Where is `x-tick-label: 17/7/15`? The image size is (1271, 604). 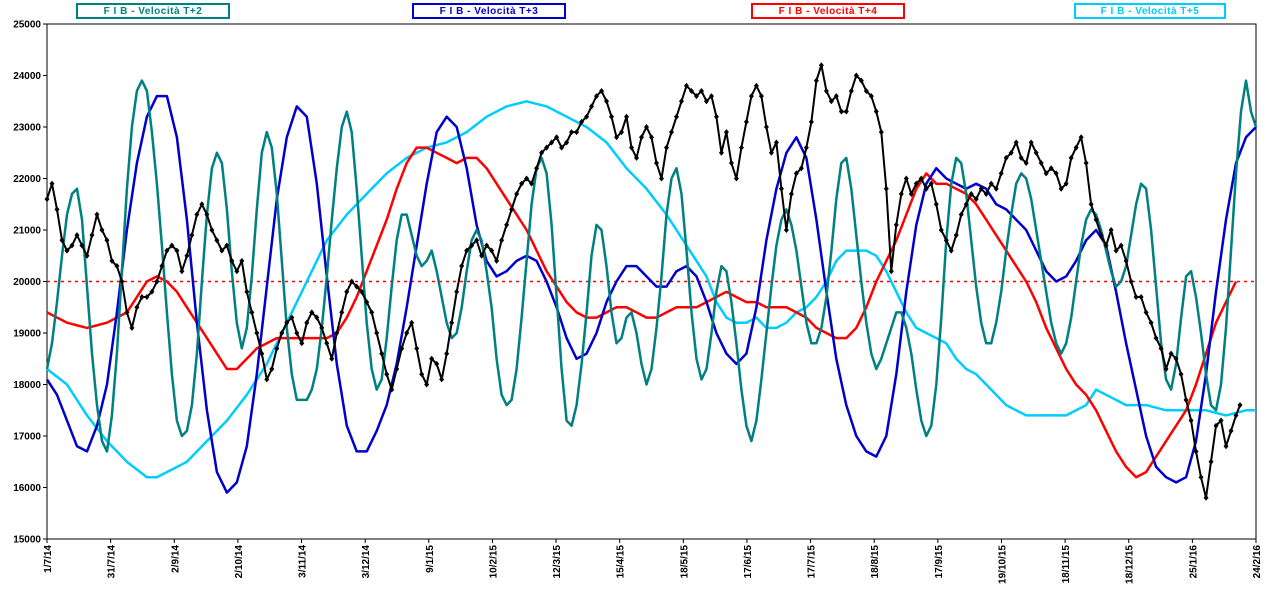 x-tick-label: 17/7/15 is located at coordinates (812, 562).